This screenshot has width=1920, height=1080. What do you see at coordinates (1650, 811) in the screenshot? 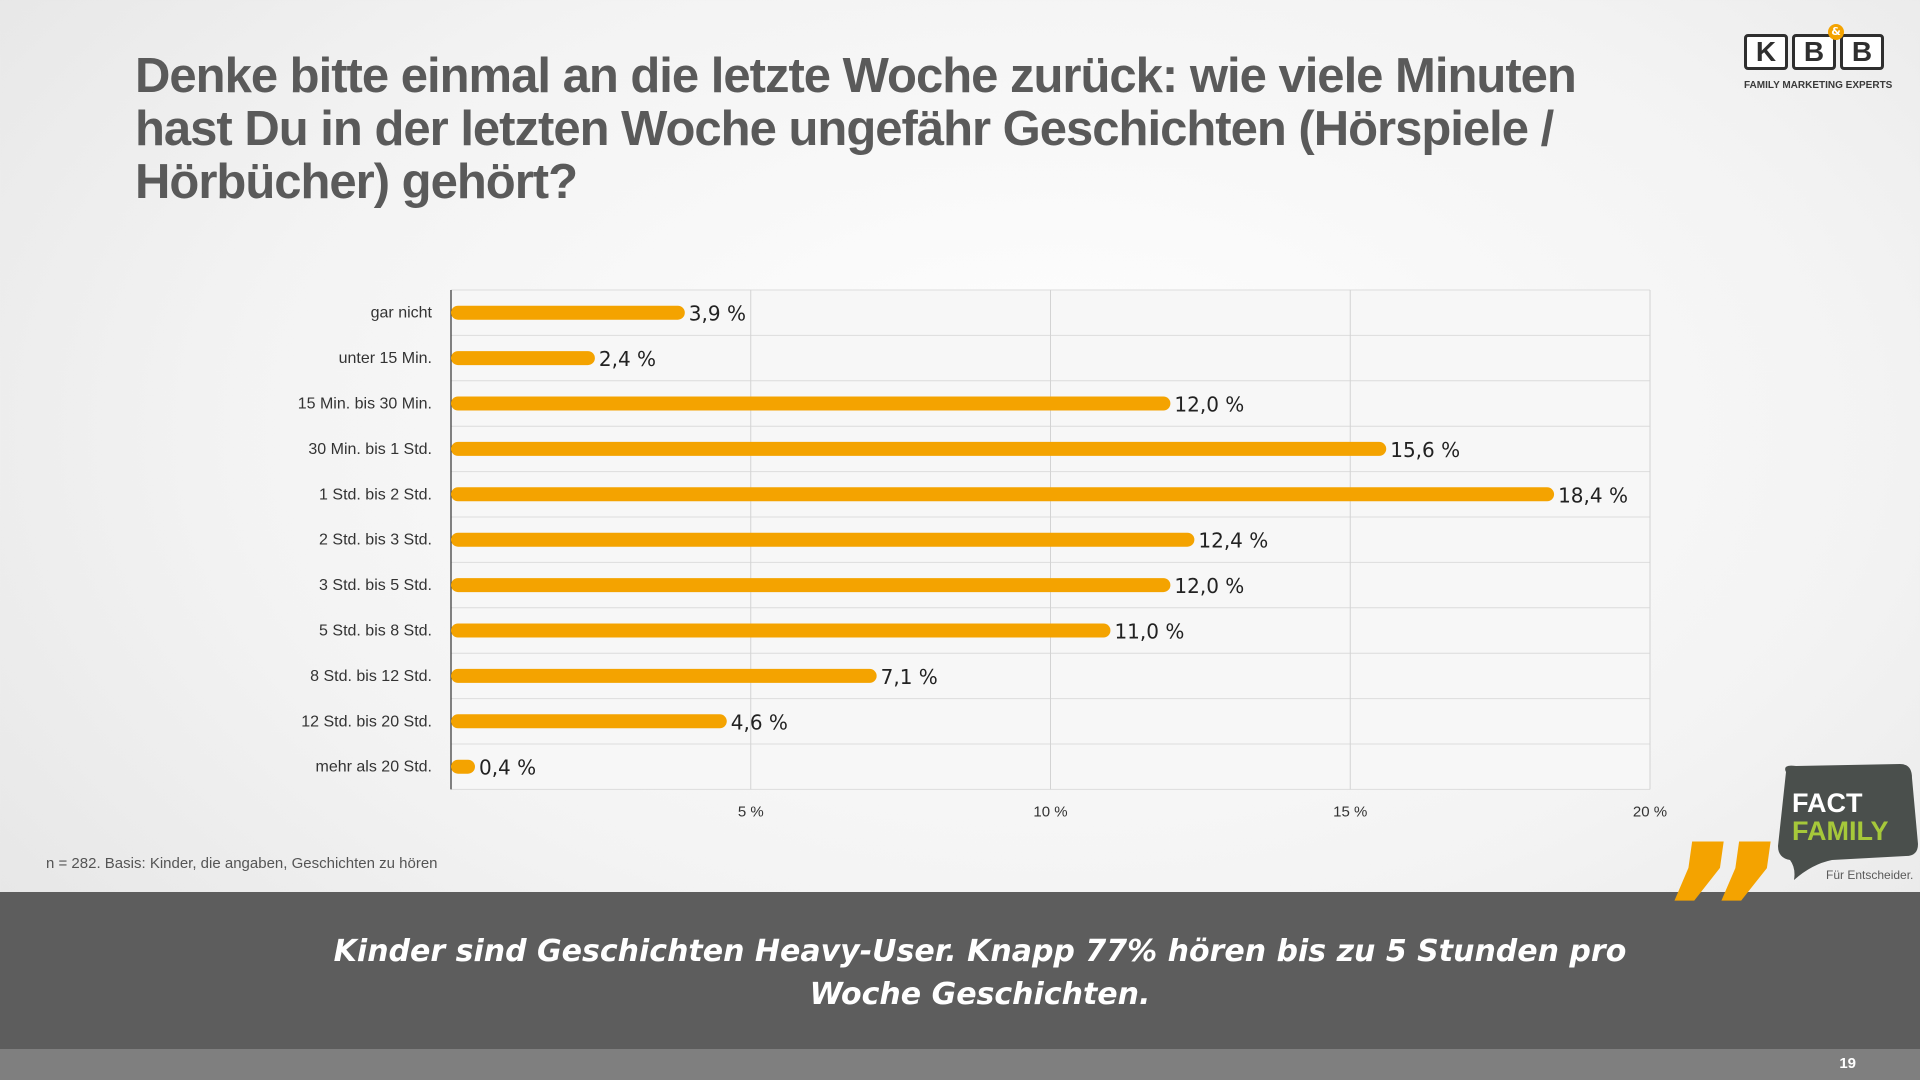
I see `x-tick-label: 20 %` at bounding box center [1650, 811].